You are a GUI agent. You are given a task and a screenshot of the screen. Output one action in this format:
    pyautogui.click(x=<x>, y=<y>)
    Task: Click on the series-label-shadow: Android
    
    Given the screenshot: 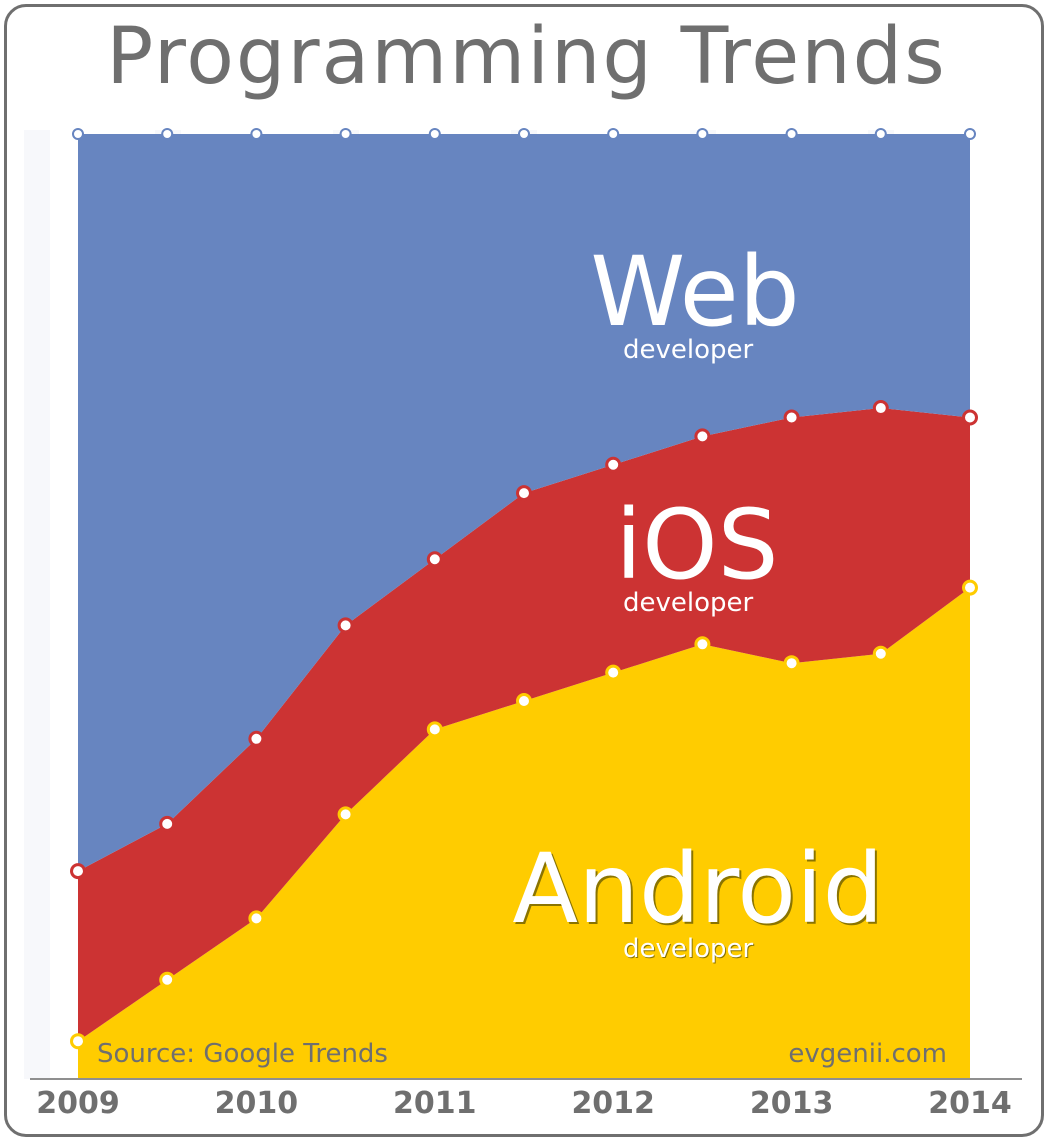 What is the action you would take?
    pyautogui.click(x=699, y=891)
    